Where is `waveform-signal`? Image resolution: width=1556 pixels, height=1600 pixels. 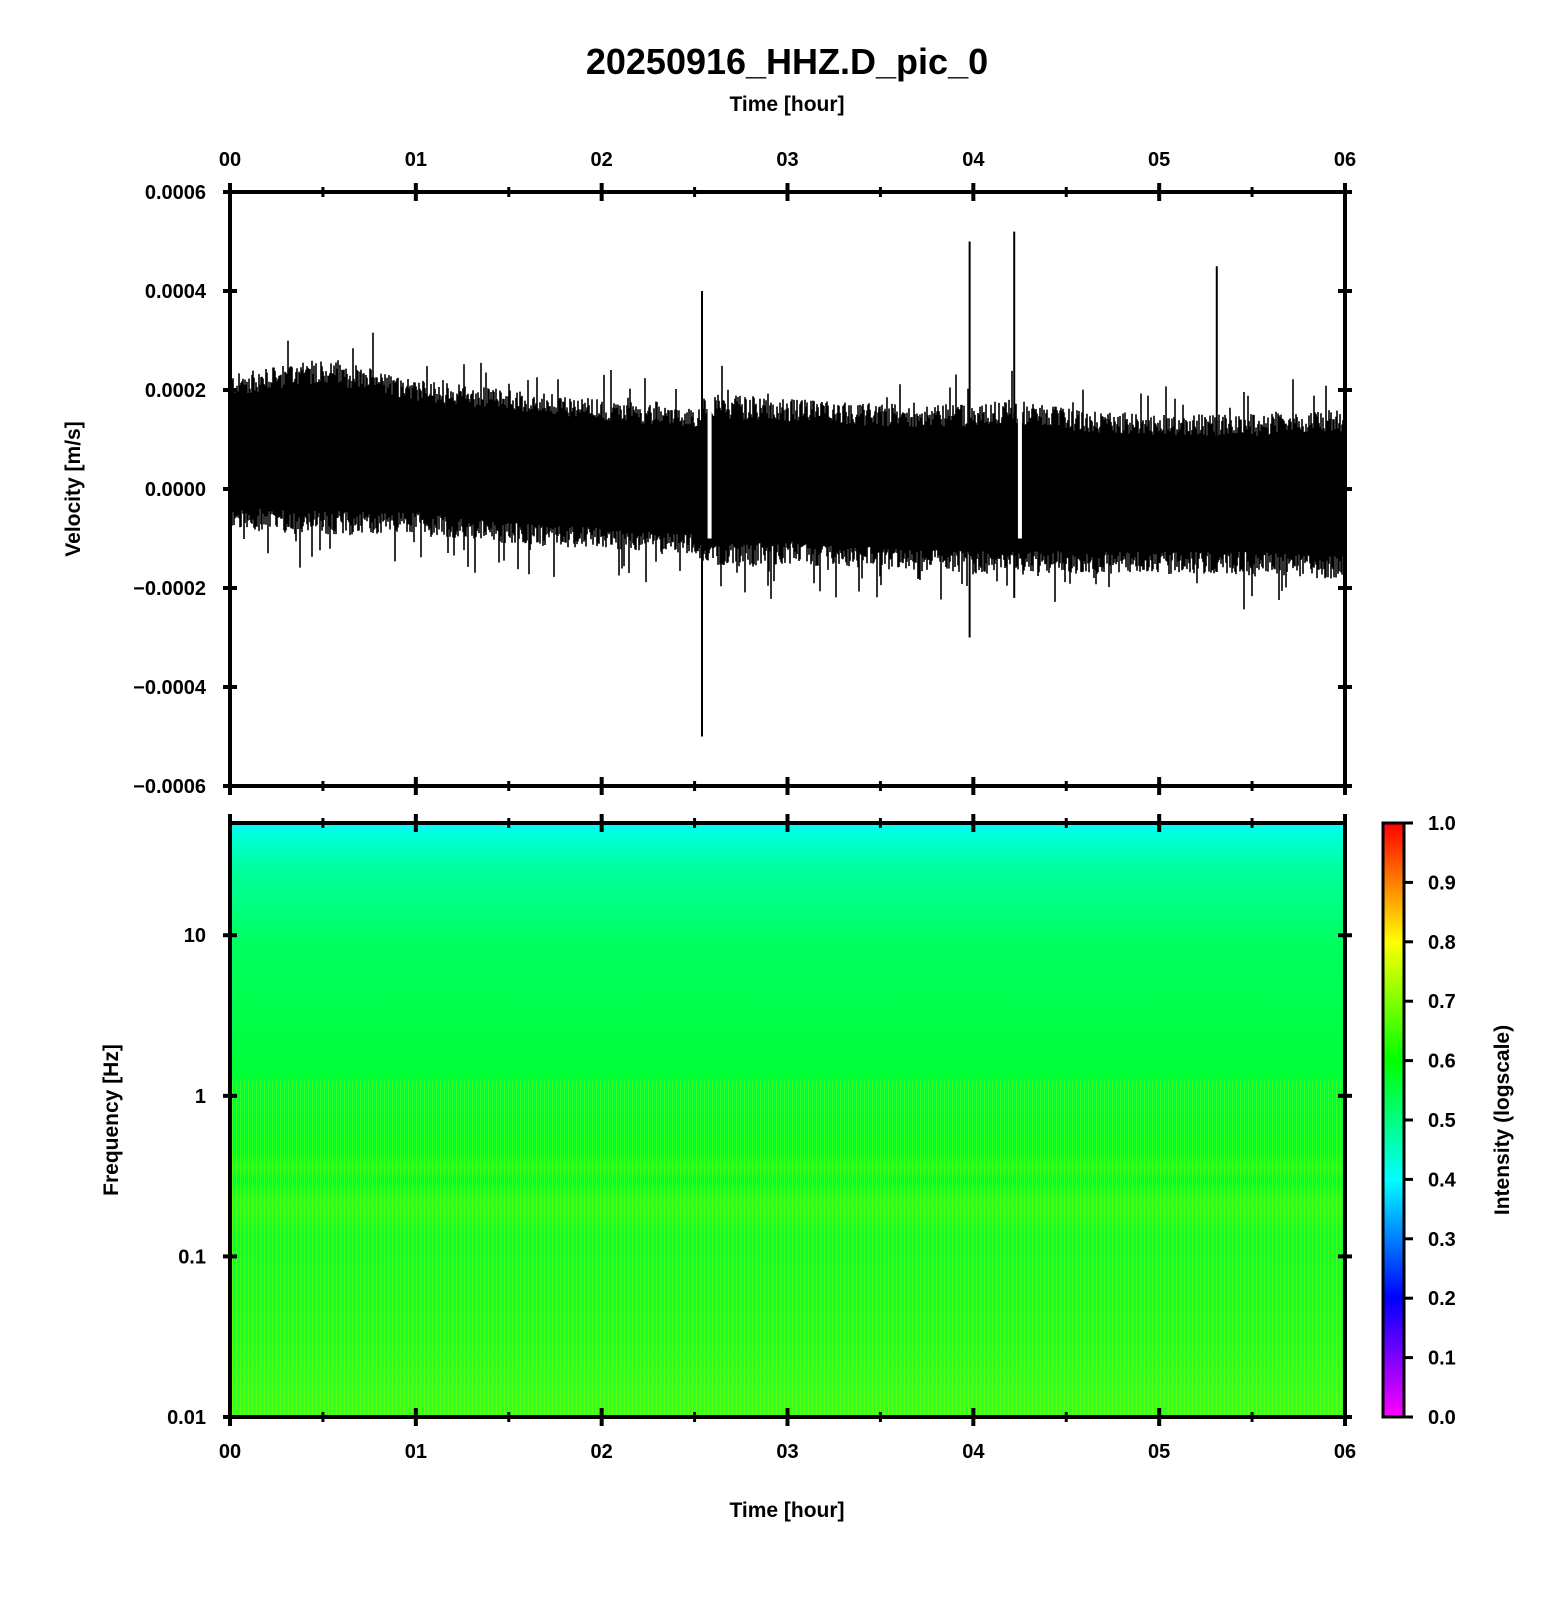
waveform-signal is located at coordinates (787, 471).